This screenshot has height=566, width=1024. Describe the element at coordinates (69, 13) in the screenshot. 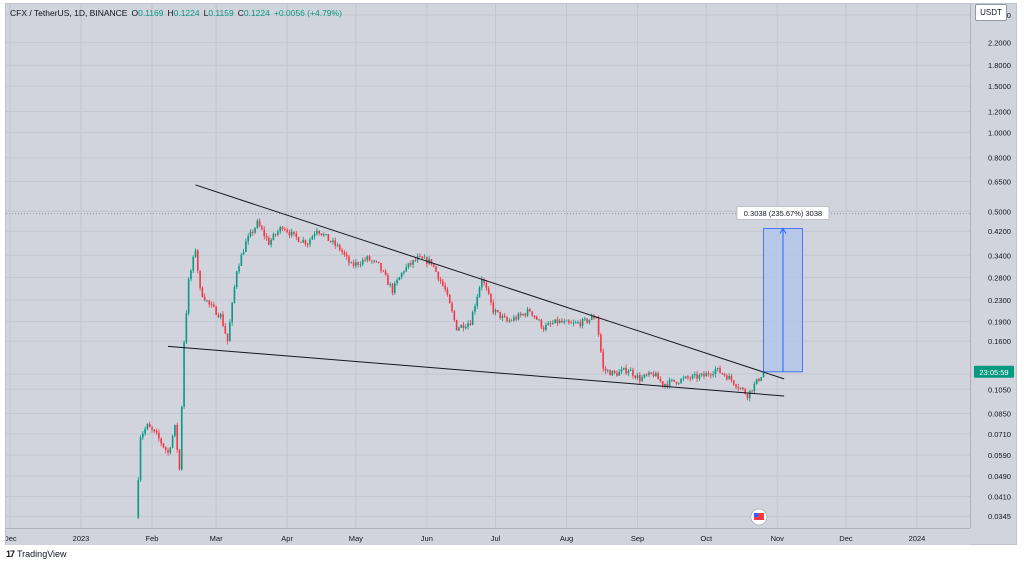

I see `symbol-title: CFX / TetherUS, 1D, BINANCE` at that location.